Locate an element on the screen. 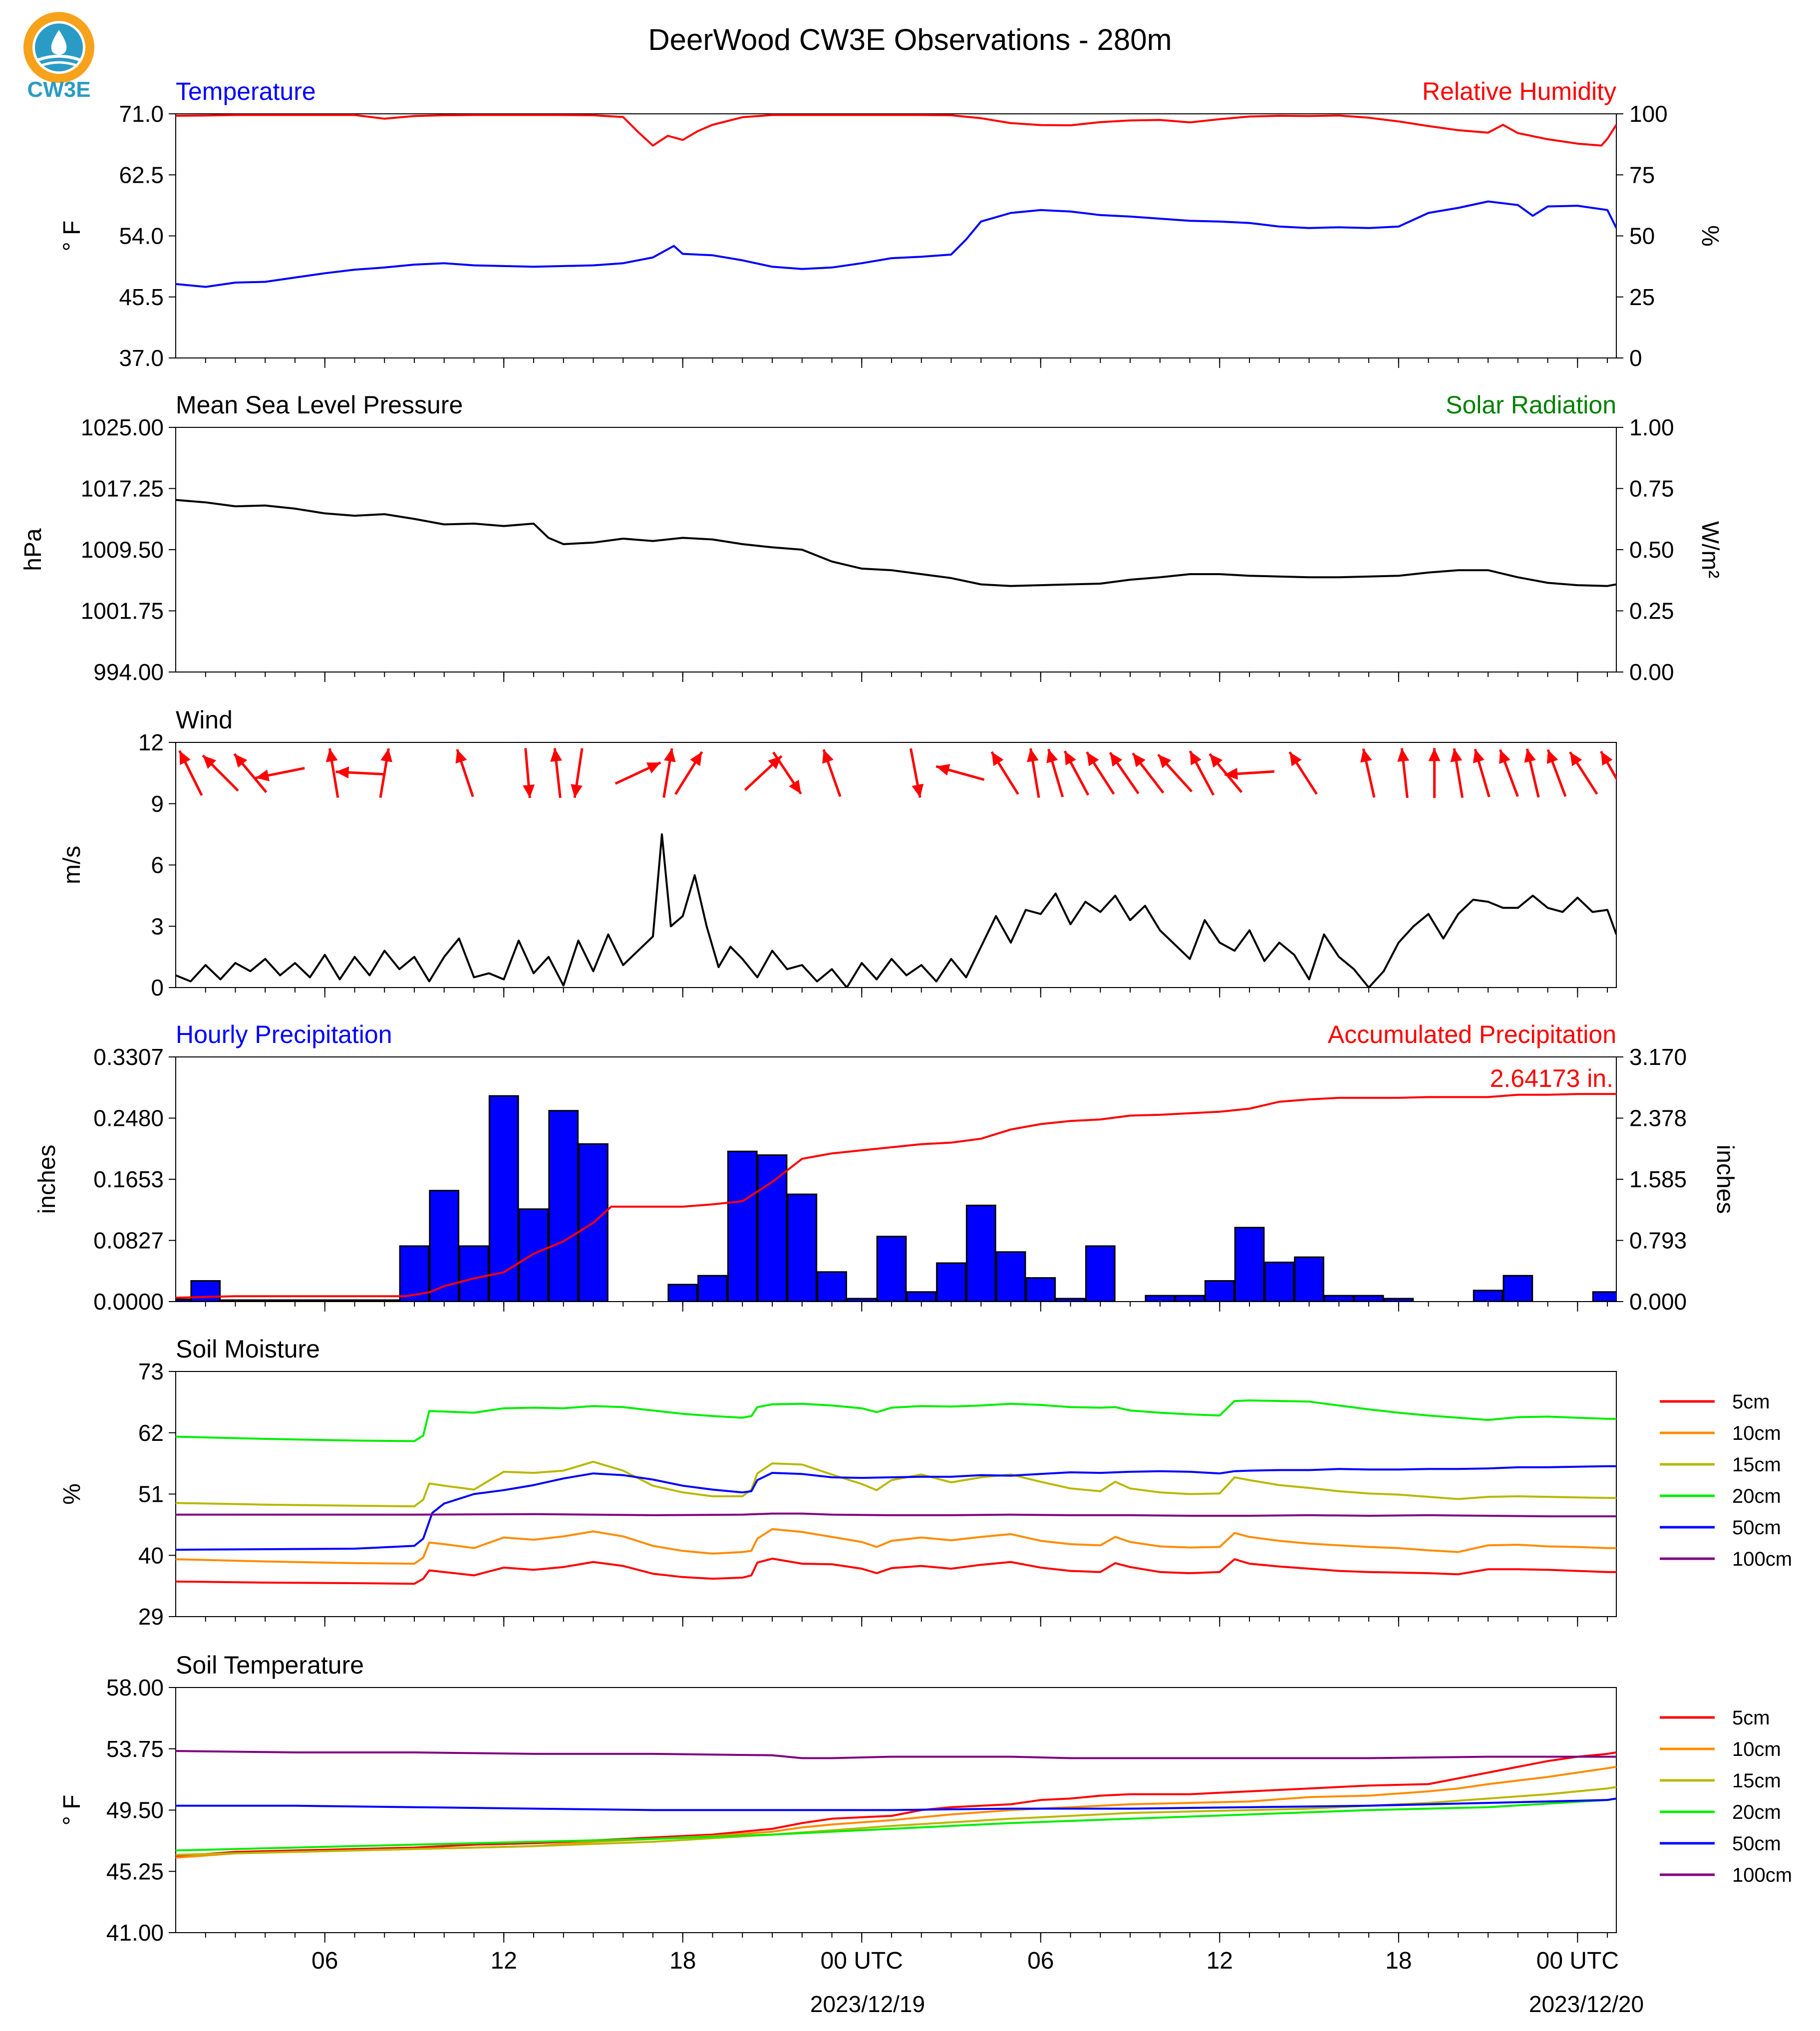 This screenshot has width=1820, height=2031. y-tick-label-right: 100 is located at coordinates (1648, 114).